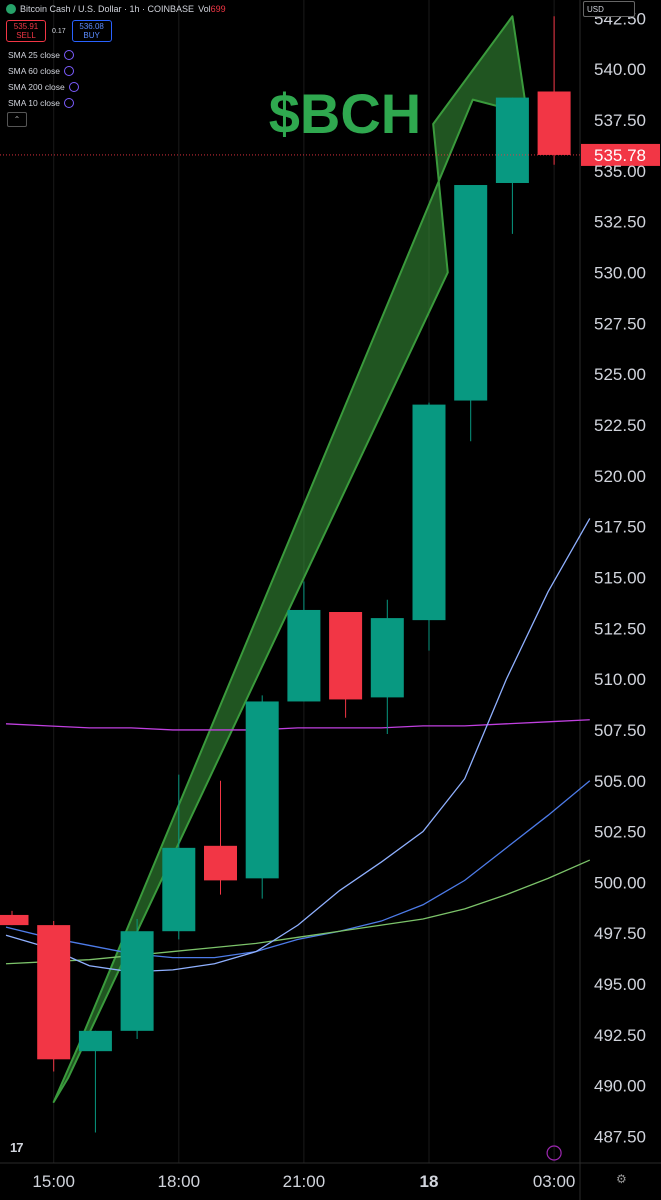 The image size is (661, 1200). What do you see at coordinates (554, 1153) in the screenshot?
I see `events-marker-icon` at bounding box center [554, 1153].